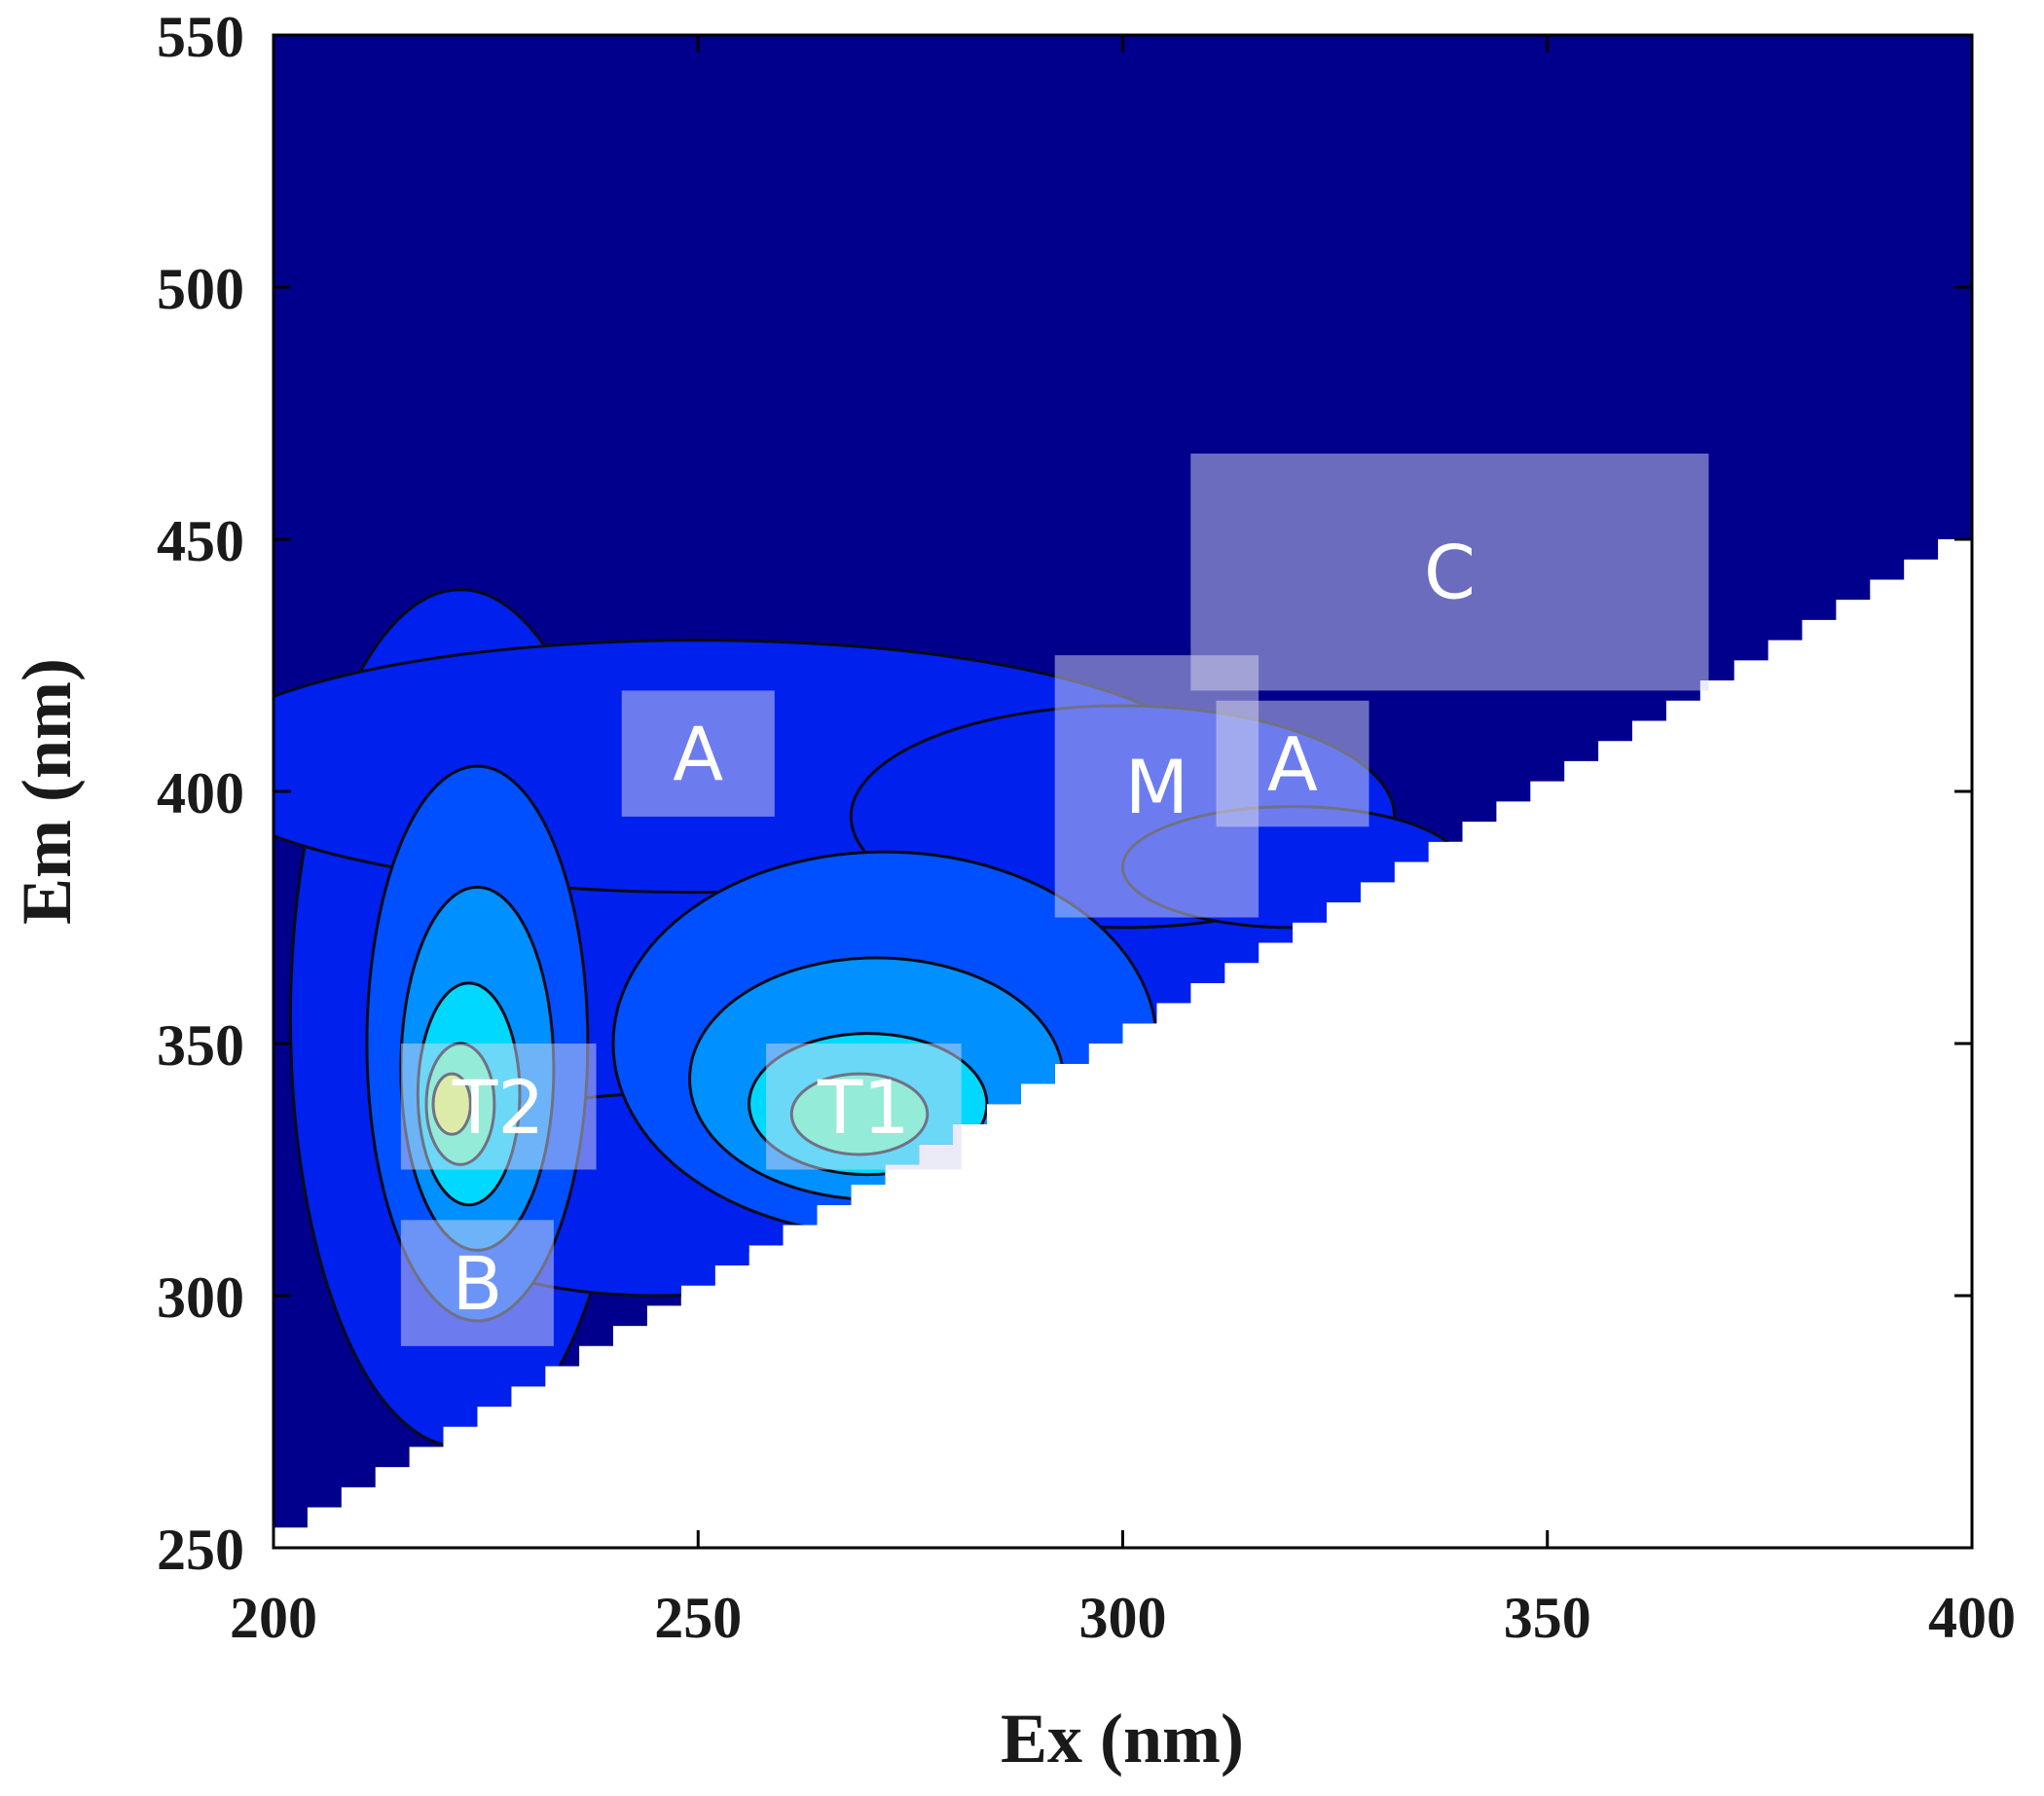 The width and height of the screenshot is (2044, 1796). I want to click on x-tick-label: 350, so click(1548, 1618).